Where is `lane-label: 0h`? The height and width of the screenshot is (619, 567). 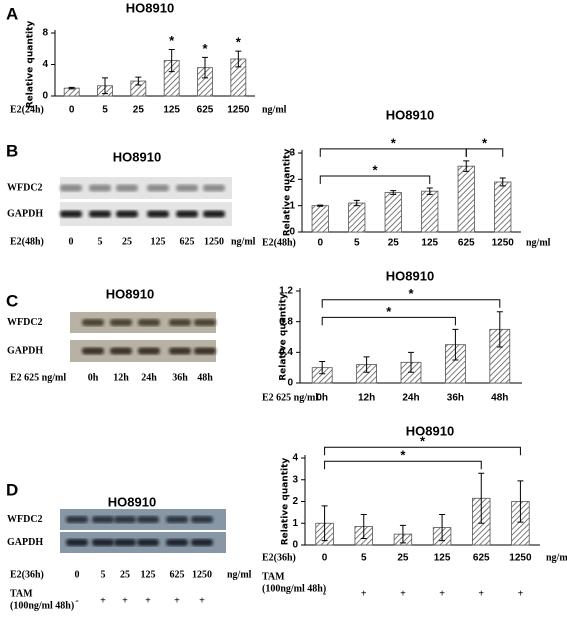 lane-label: 0h is located at coordinates (93, 377).